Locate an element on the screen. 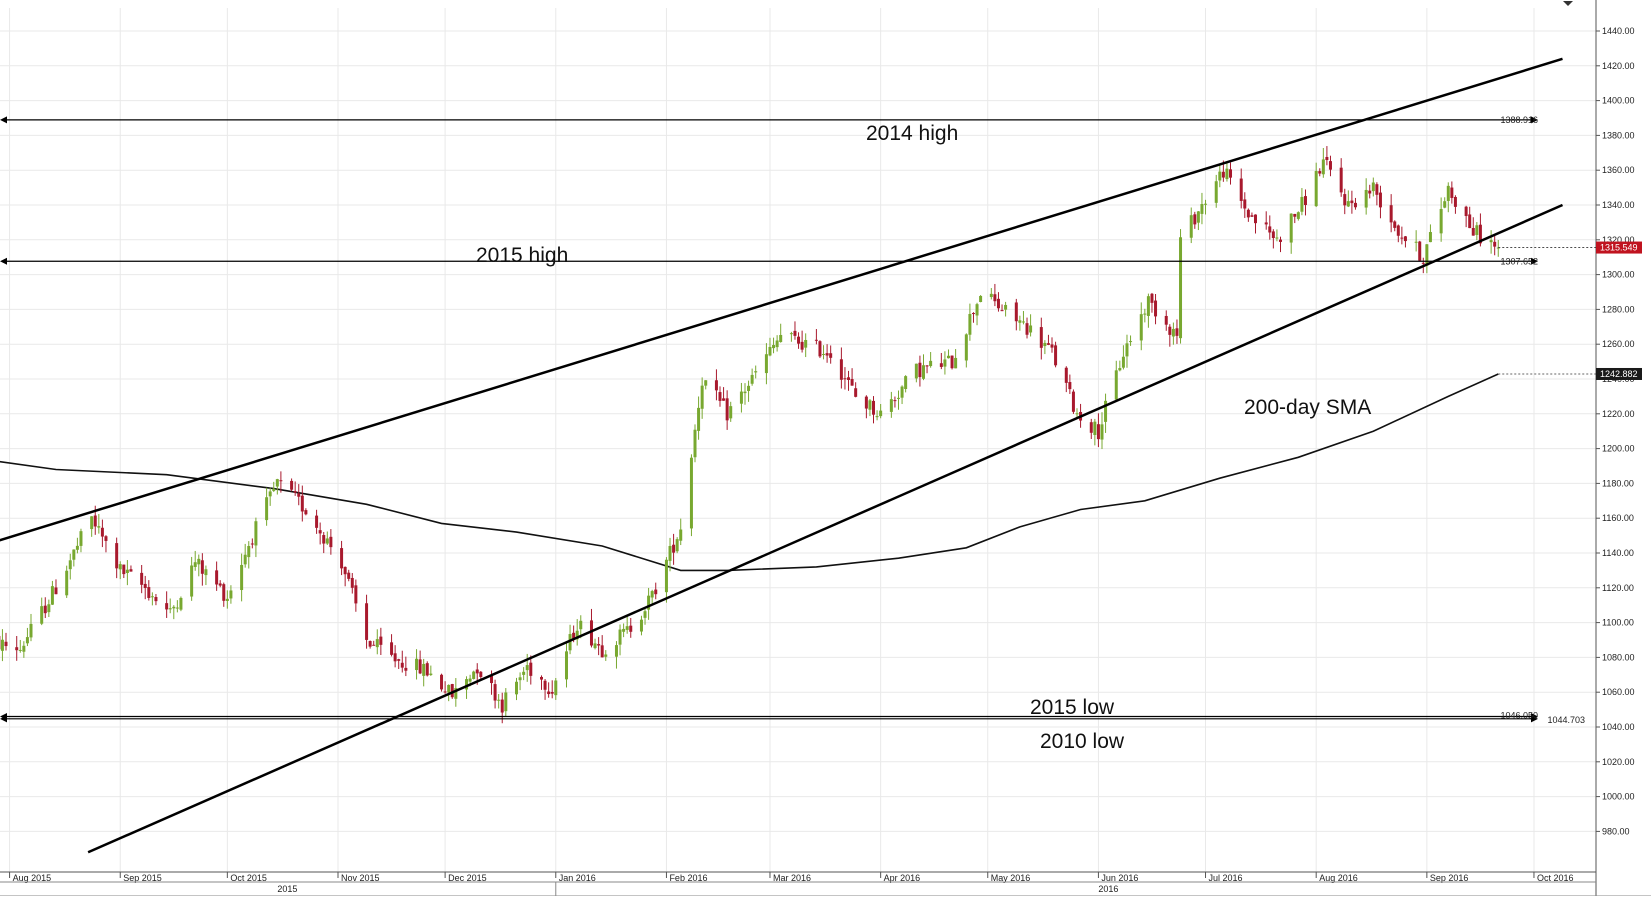 This screenshot has width=1651, height=901. y-tick-label: 1340.00 is located at coordinates (1618, 205).